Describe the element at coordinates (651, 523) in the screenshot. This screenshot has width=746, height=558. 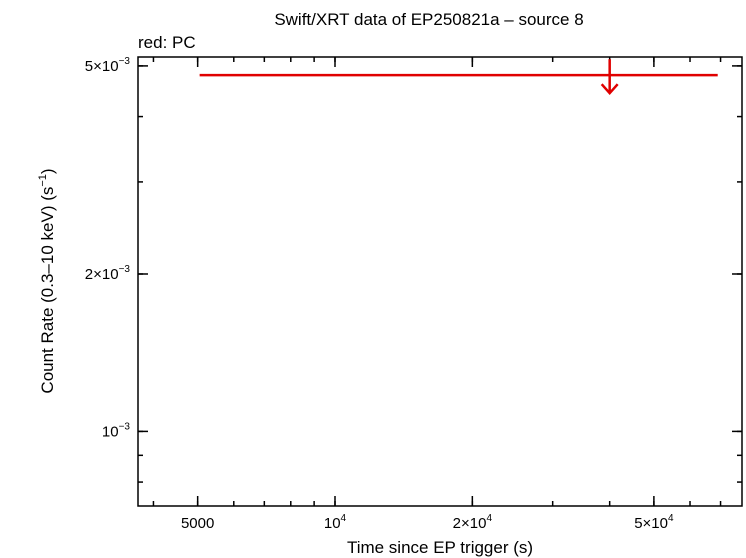
I see `x-tick-label-mantissa: 5×10` at that location.